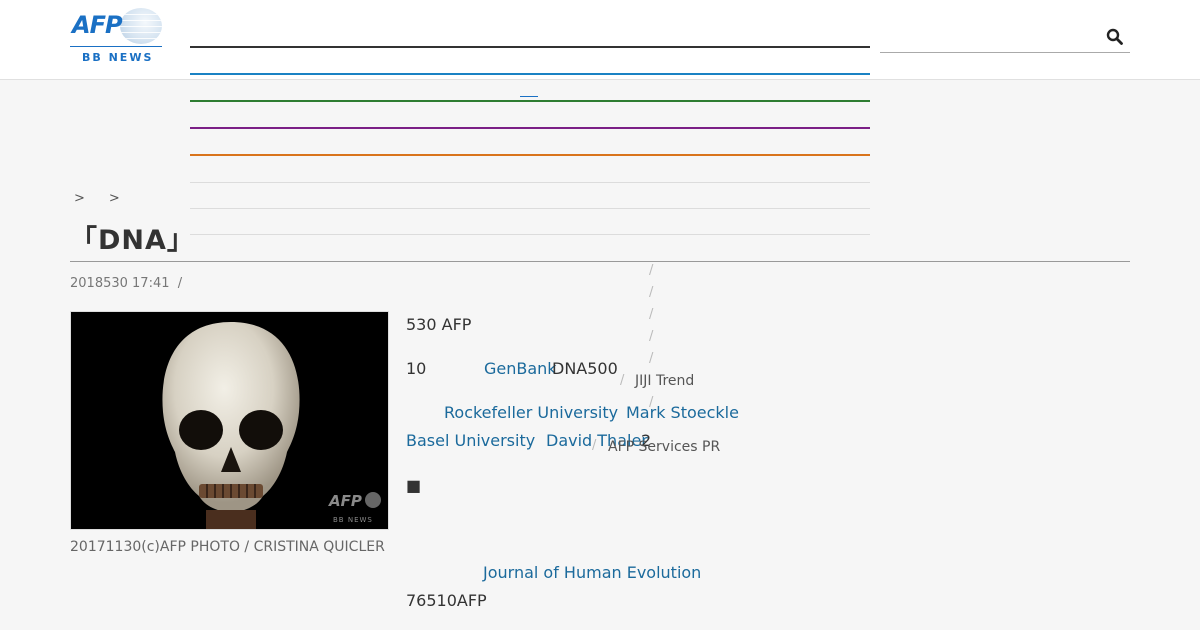 Image resolution: width=1200 pixels, height=630 pixels. Describe the element at coordinates (141, 26) in the screenshot. I see `globe-icon` at that location.